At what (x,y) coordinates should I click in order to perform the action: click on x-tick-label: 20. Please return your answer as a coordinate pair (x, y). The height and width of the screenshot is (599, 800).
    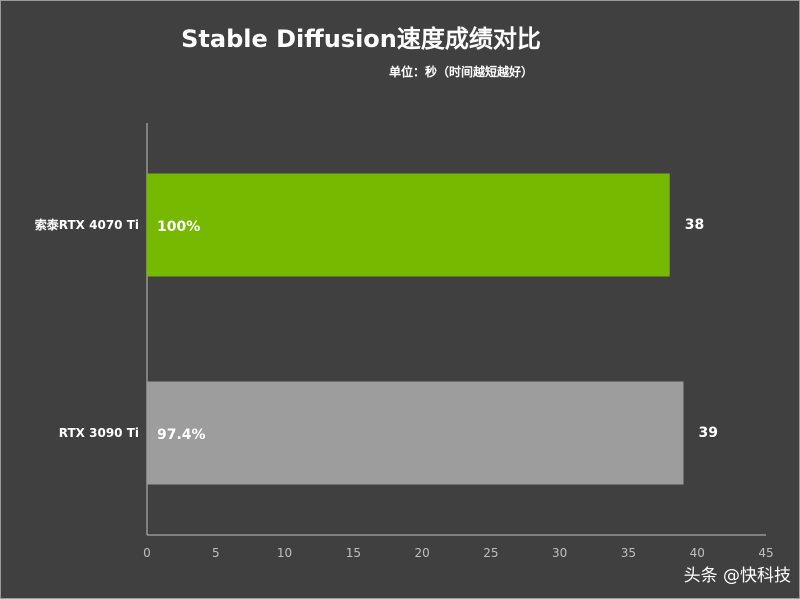
    Looking at the image, I should click on (421, 553).